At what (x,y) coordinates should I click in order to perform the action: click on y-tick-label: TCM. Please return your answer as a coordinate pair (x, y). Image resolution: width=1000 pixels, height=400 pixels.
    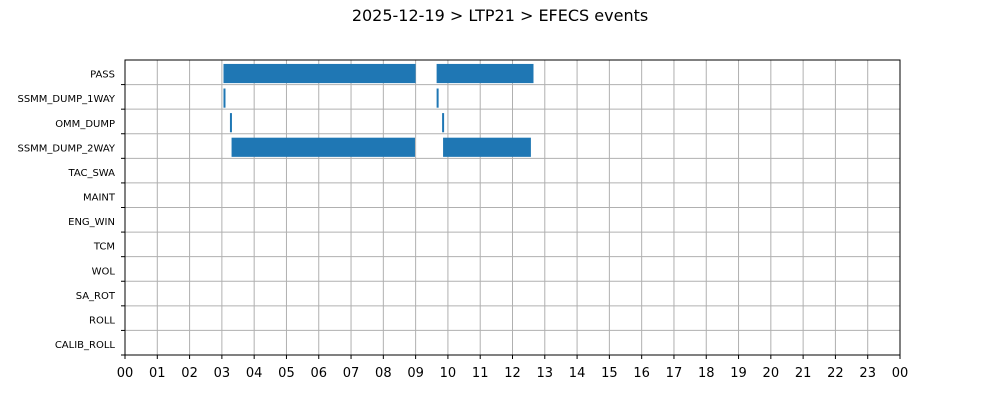
    Looking at the image, I should click on (104, 247).